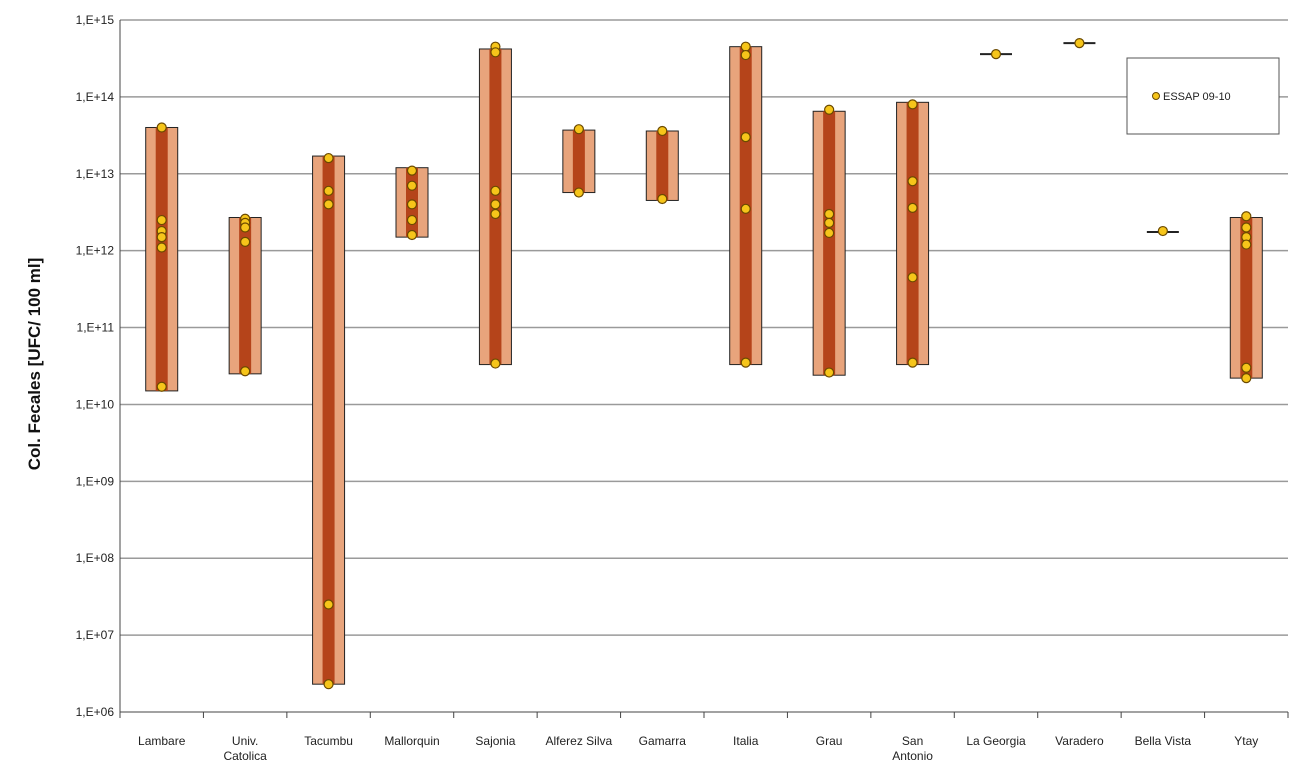  Describe the element at coordinates (1246, 741) in the screenshot. I see `x-tick-label: Ytay` at that location.